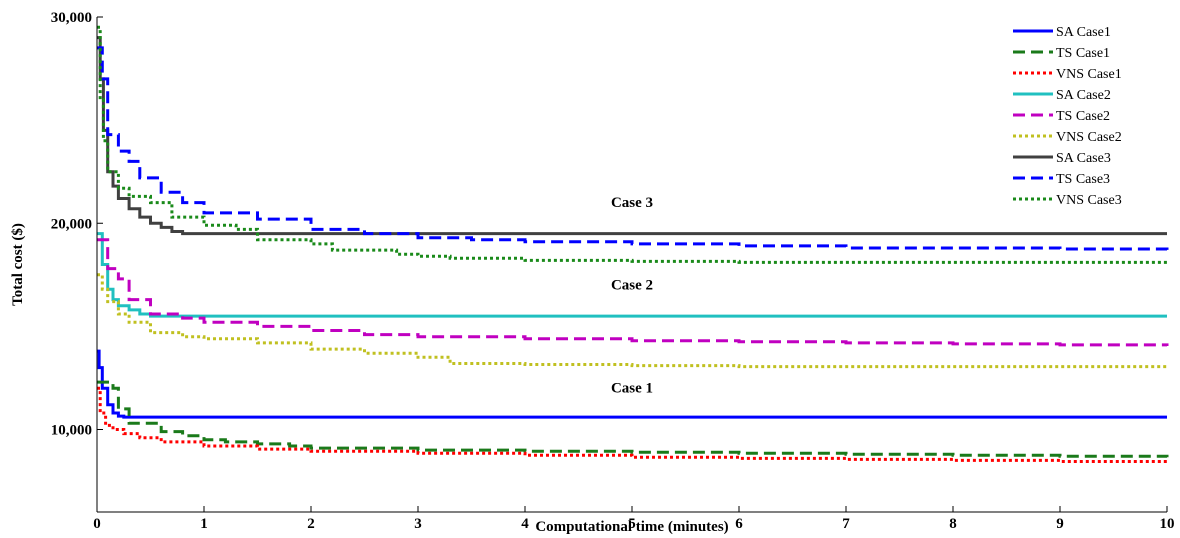 This screenshot has height=538, width=1180. What do you see at coordinates (18, 264) in the screenshot?
I see `y-axis-label: Total cost ($)` at bounding box center [18, 264].